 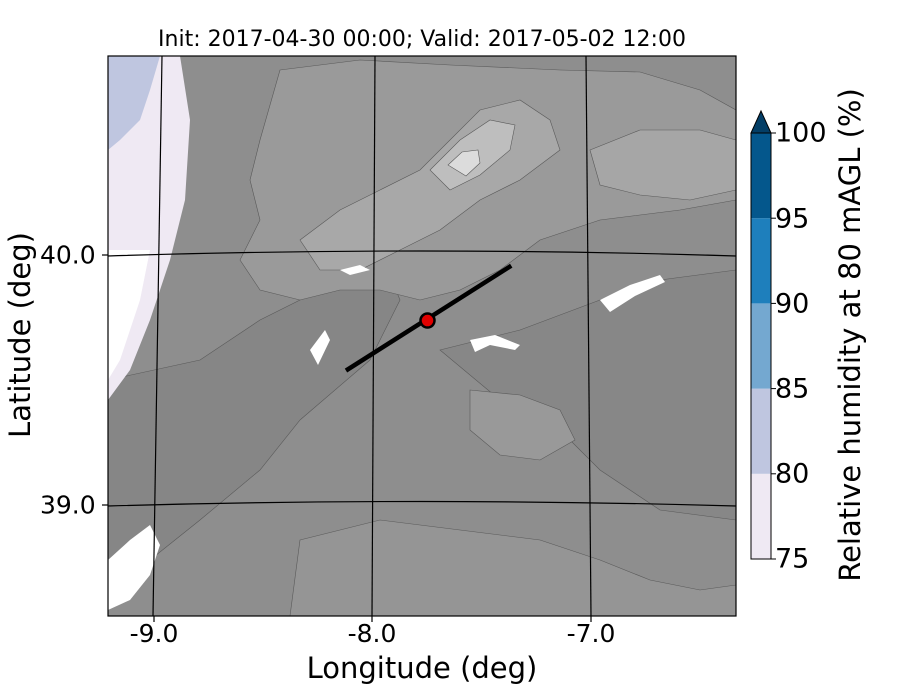 What do you see at coordinates (792, 389) in the screenshot?
I see `colorbar-tick-label: 85` at bounding box center [792, 389].